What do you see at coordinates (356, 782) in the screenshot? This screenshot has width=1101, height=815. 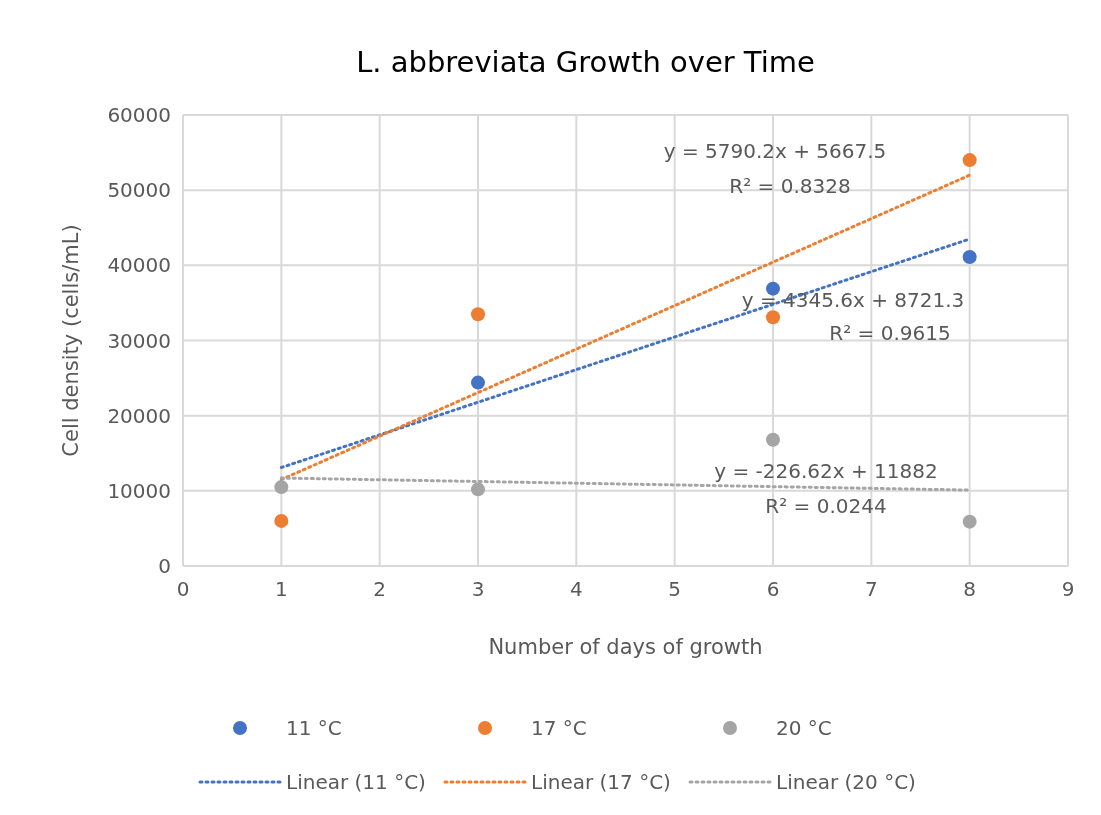 I see `legend-label: Linear (11 °C)` at bounding box center [356, 782].